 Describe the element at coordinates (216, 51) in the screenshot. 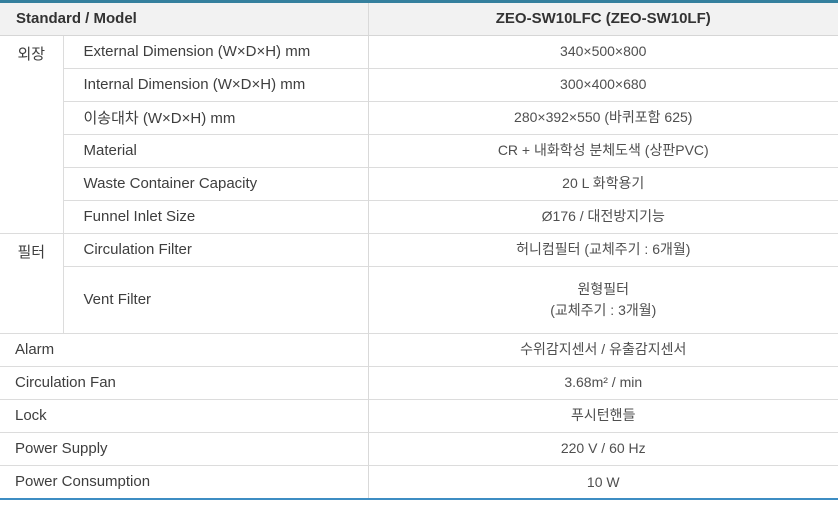

I see `row-label: External Dimension (W×D×H) mm` at that location.